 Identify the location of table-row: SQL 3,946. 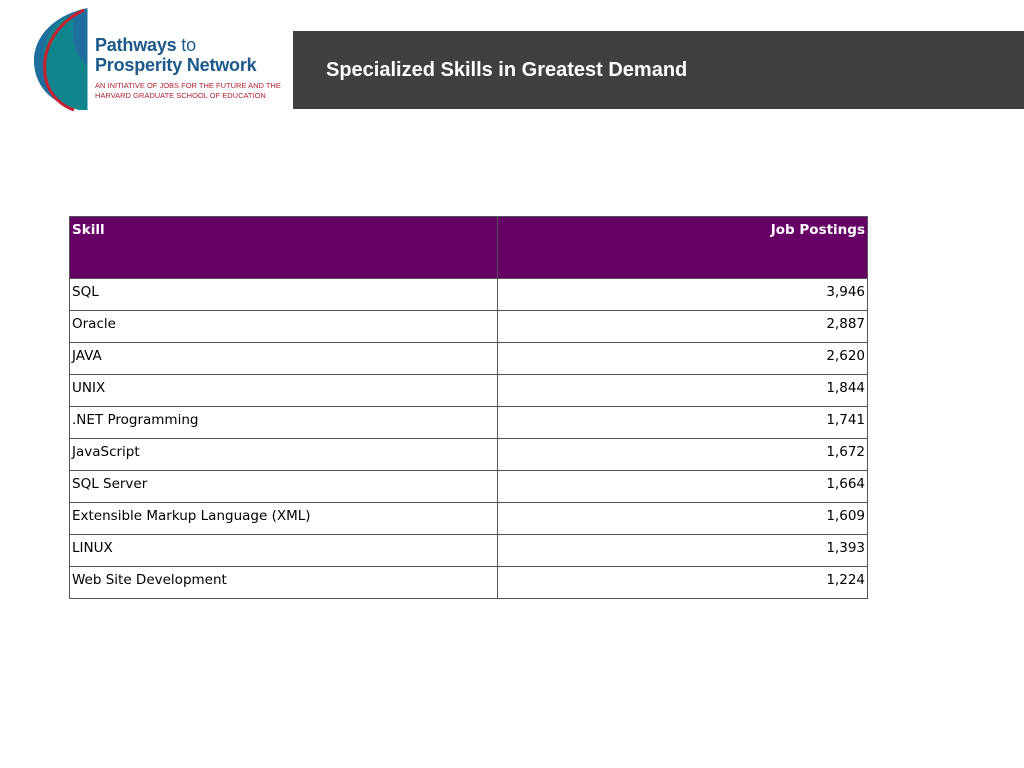
(468, 294).